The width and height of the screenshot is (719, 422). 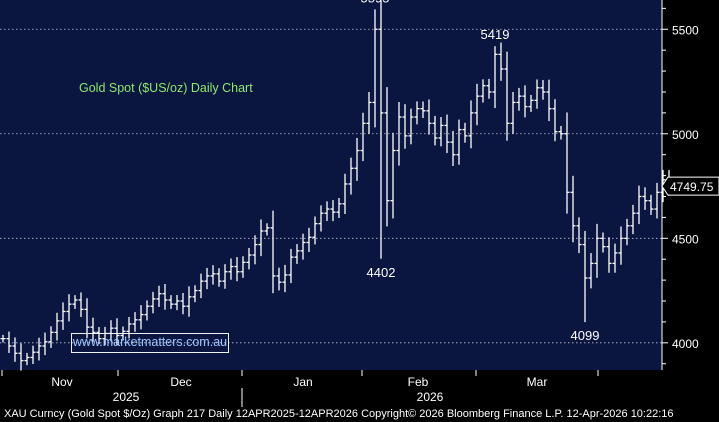 What do you see at coordinates (685, 30) in the screenshot?
I see `y-tick-label: 5500` at bounding box center [685, 30].